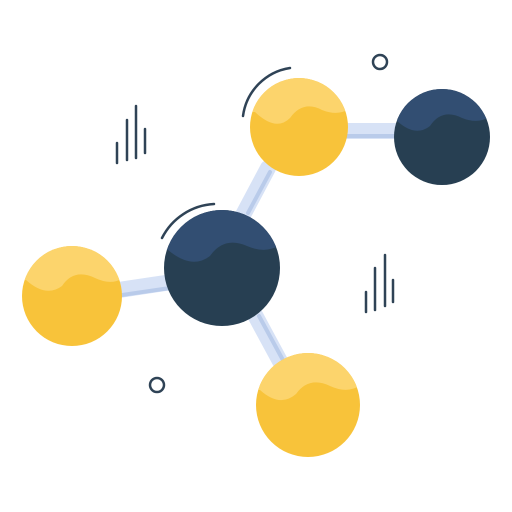 The image size is (512, 512). I want to click on small-circle-decoration-top, so click(380, 62).